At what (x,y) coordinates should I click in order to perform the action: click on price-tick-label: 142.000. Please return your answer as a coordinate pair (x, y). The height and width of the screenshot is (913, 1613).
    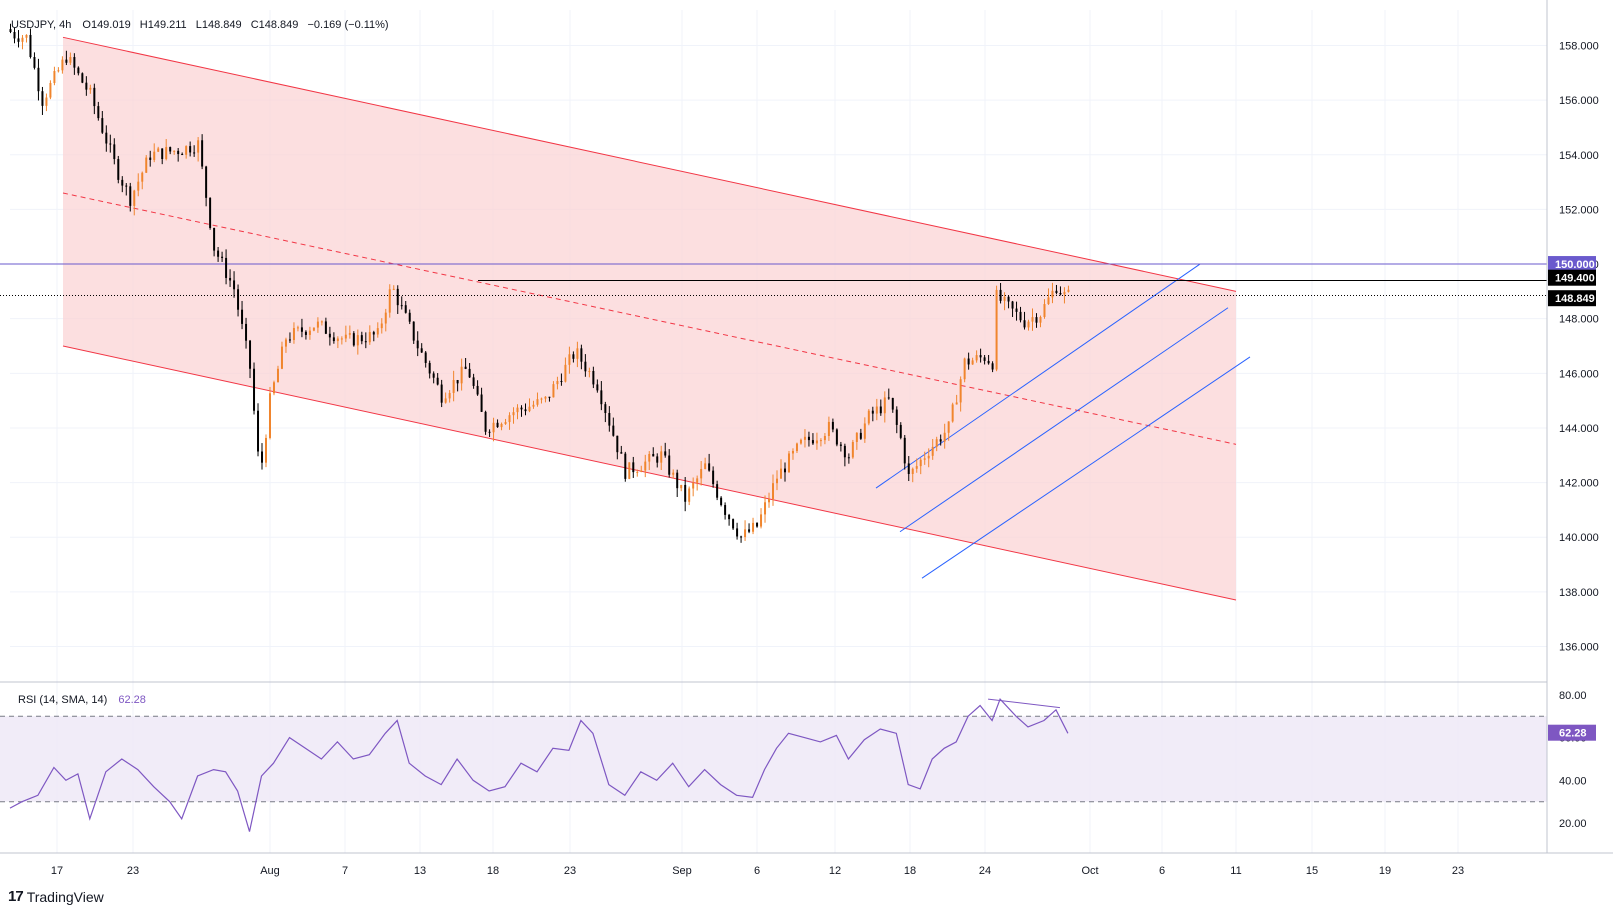
    Looking at the image, I should click on (1579, 484).